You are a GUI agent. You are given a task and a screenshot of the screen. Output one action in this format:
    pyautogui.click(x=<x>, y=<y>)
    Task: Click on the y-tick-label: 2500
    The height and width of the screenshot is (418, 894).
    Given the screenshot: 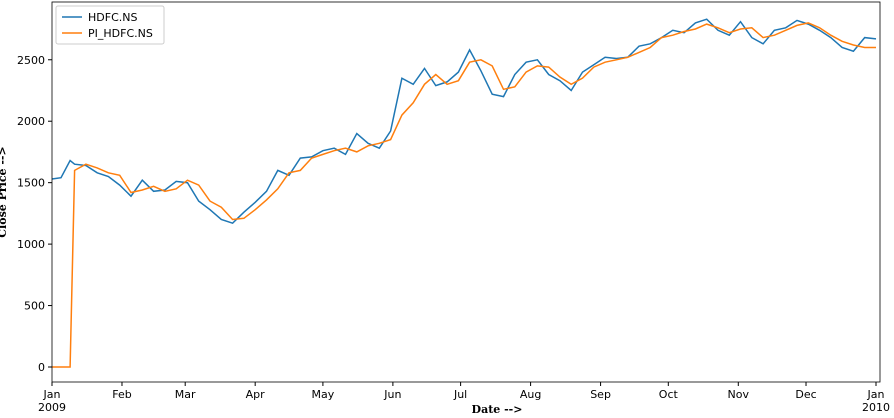 What is the action you would take?
    pyautogui.click(x=31, y=60)
    